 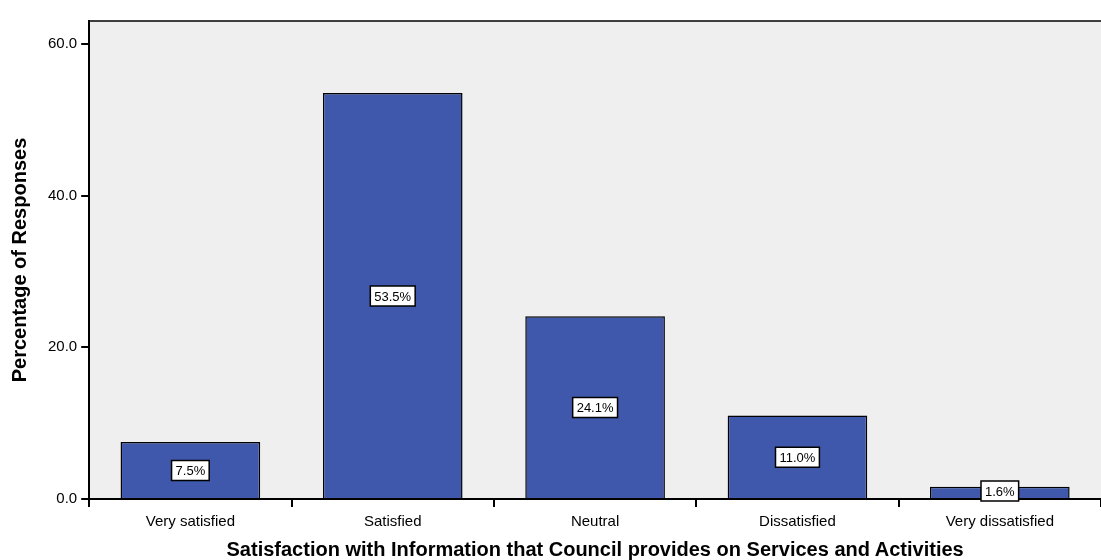 What do you see at coordinates (595, 521) in the screenshot?
I see `x-tick-label: Neutral` at bounding box center [595, 521].